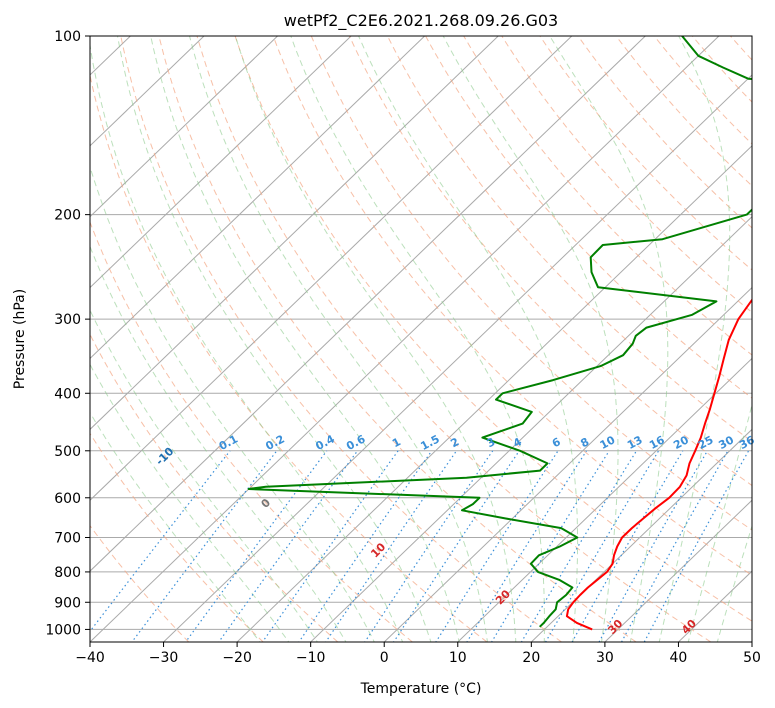 This screenshot has height=708, width=775. I want to click on chart-title: wetPf2_C2E6.2021.268.09.26.G03, so click(421, 21).